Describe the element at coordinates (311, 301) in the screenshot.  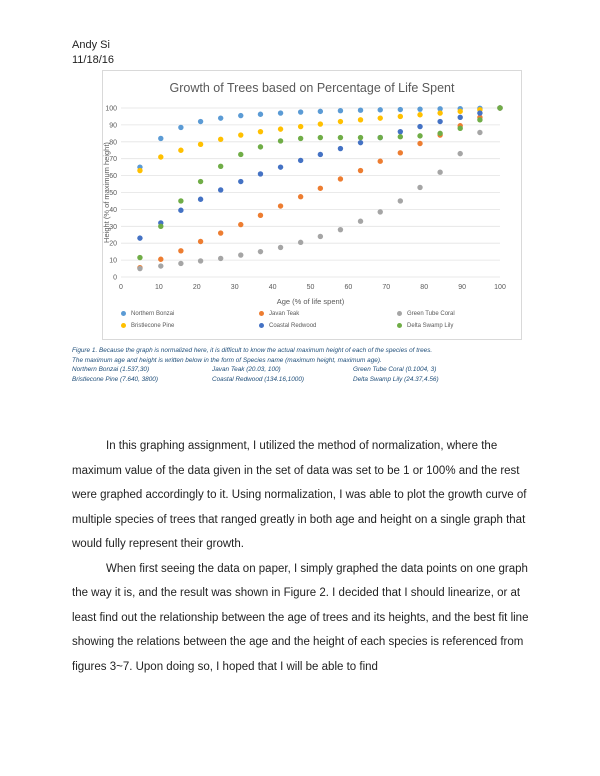
I see `x-axis-label: Age (% of life spent)` at that location.